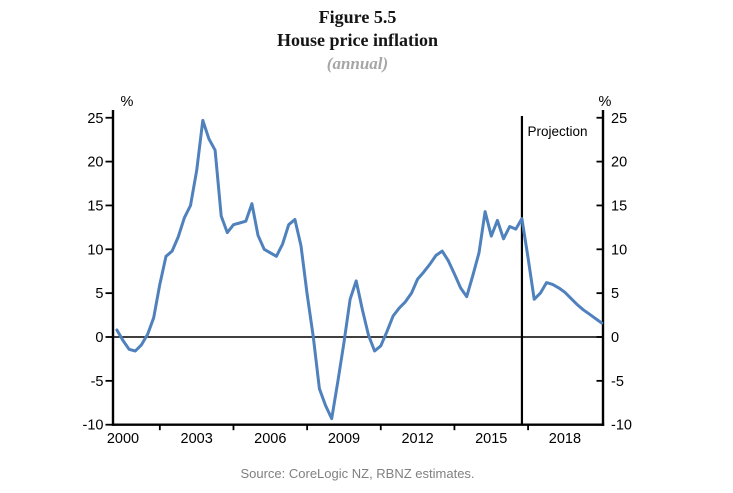 This screenshot has height=493, width=733. I want to click on x-axis-label: 2009, so click(344, 439).